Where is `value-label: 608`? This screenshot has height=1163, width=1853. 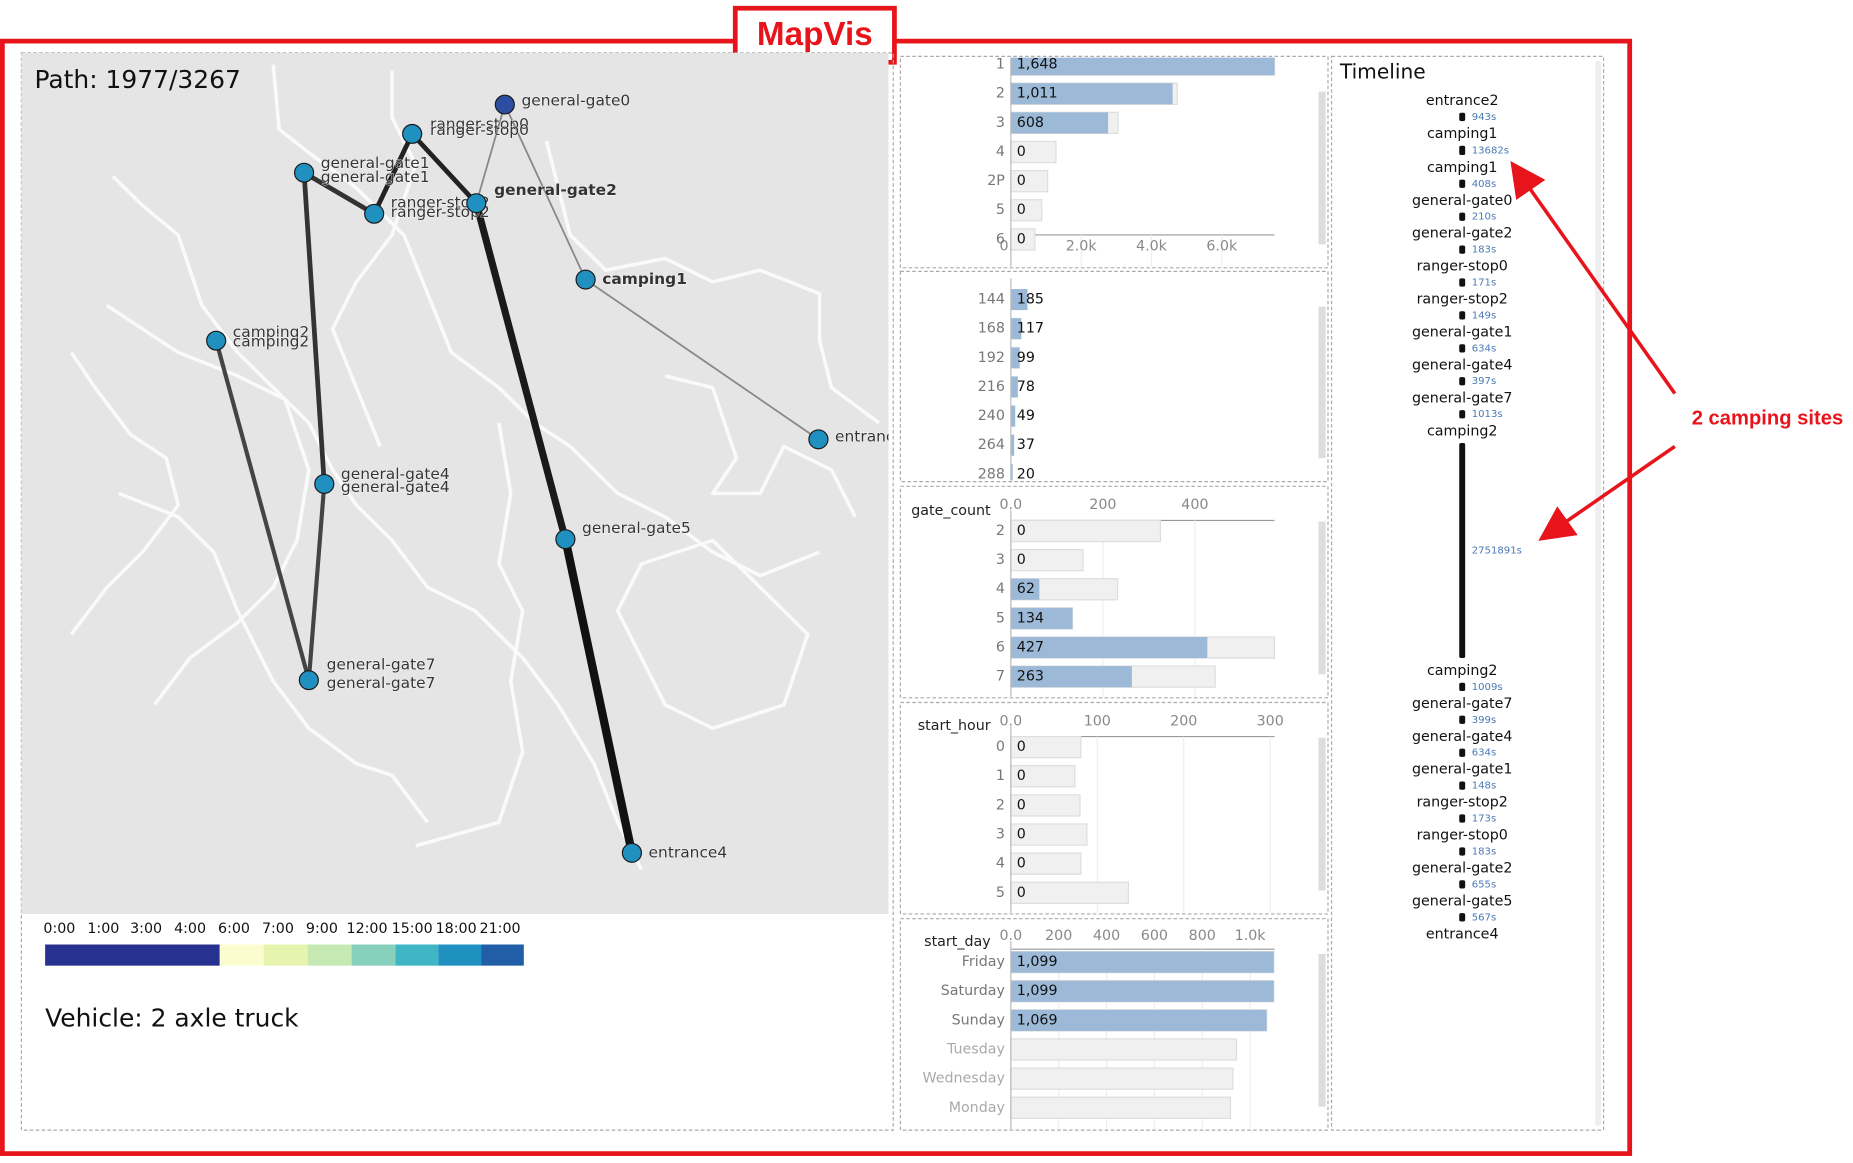 value-label: 608 is located at coordinates (1030, 123).